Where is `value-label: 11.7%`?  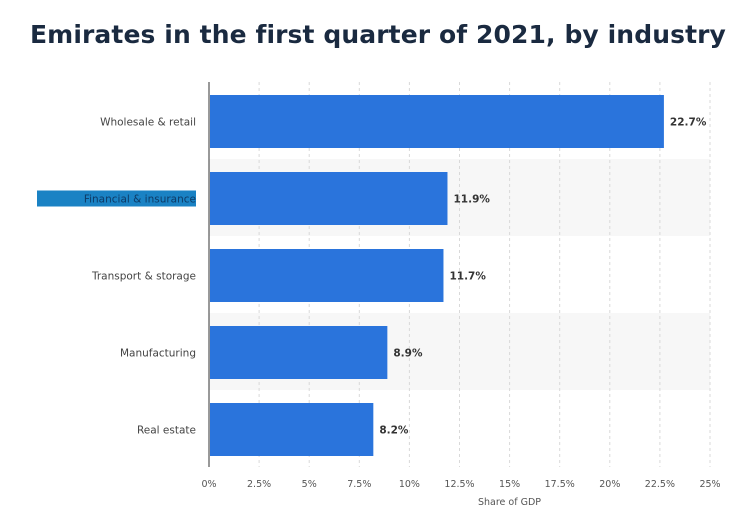
value-label: 11.7% is located at coordinates (467, 277).